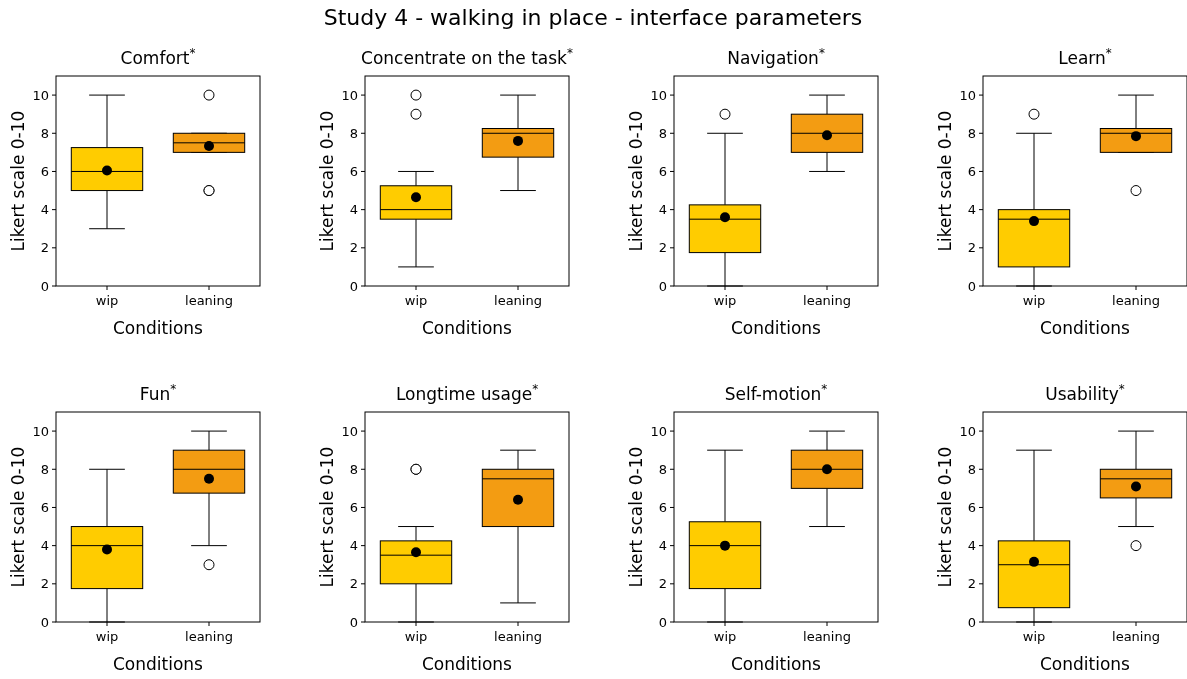  I want to click on chart-title: Learn$^{*}$, so click(1085, 57).